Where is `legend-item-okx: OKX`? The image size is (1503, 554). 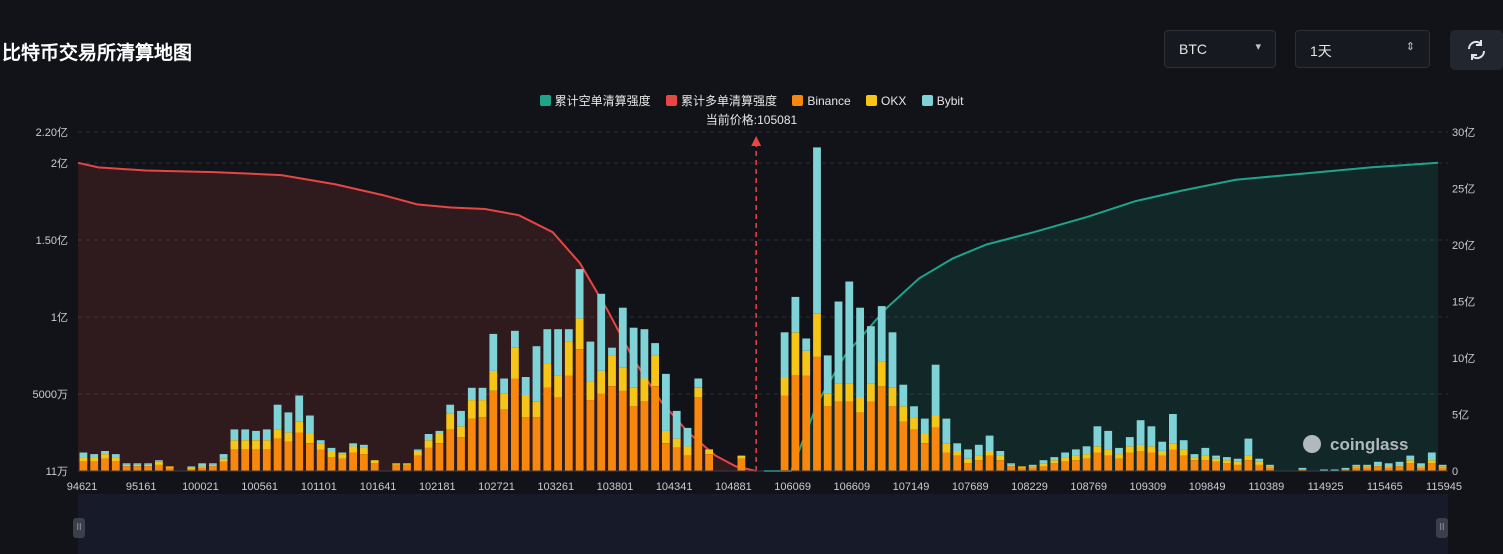
legend-item-okx: OKX is located at coordinates (886, 101).